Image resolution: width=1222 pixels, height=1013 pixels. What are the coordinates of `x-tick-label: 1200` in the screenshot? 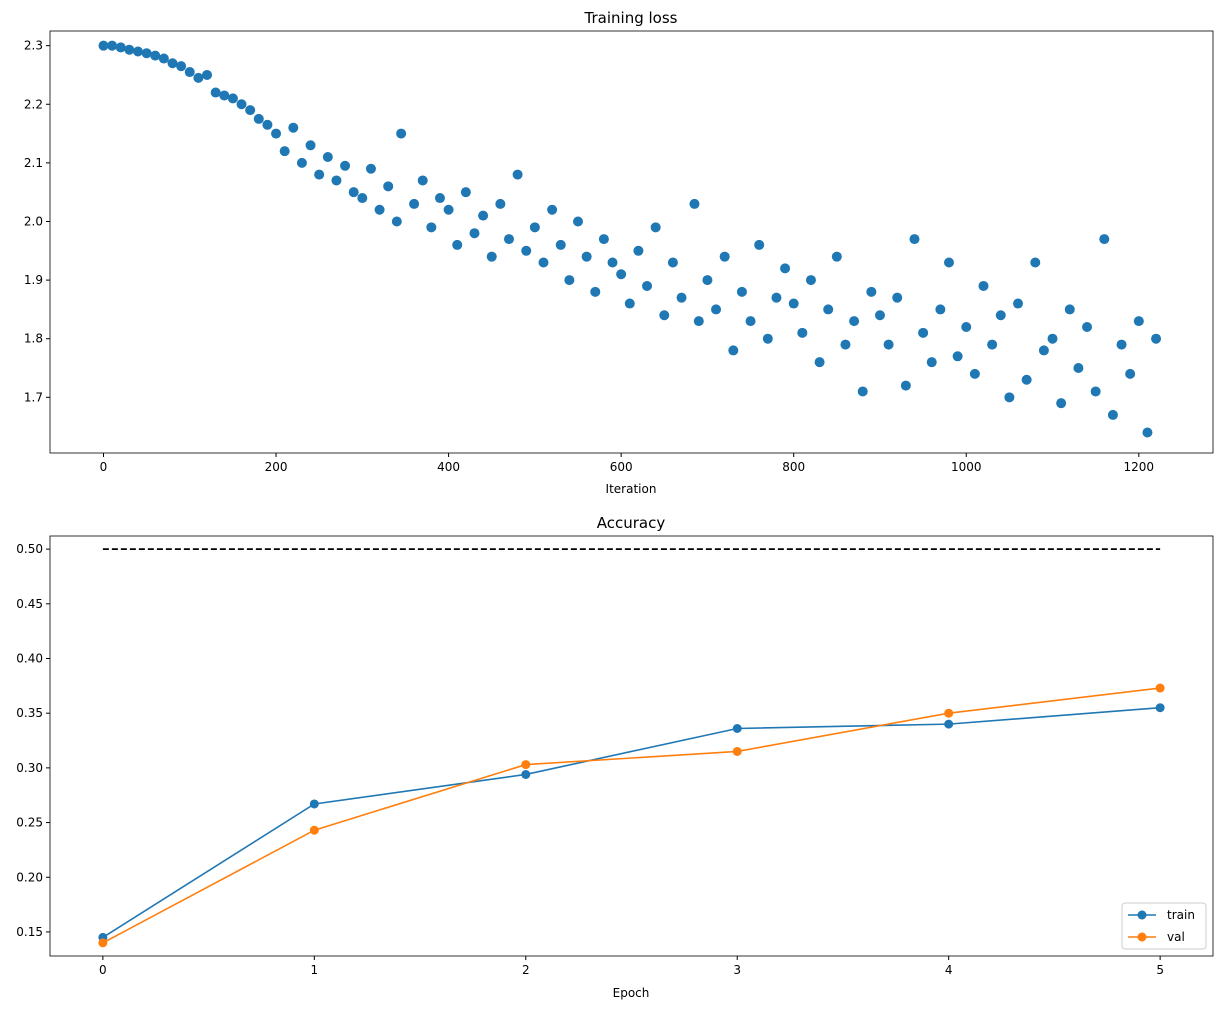 It's located at (1139, 467).